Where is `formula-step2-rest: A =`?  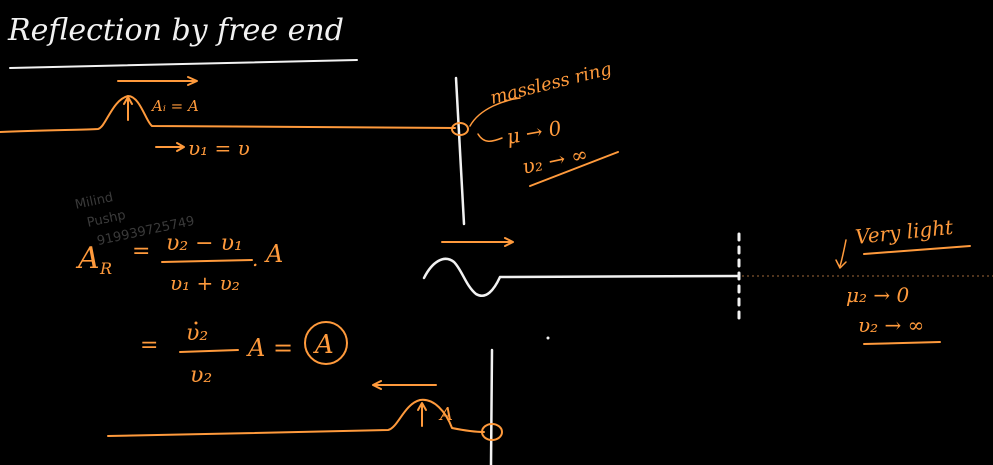
formula-step2-rest: A = is located at coordinates (269, 348).